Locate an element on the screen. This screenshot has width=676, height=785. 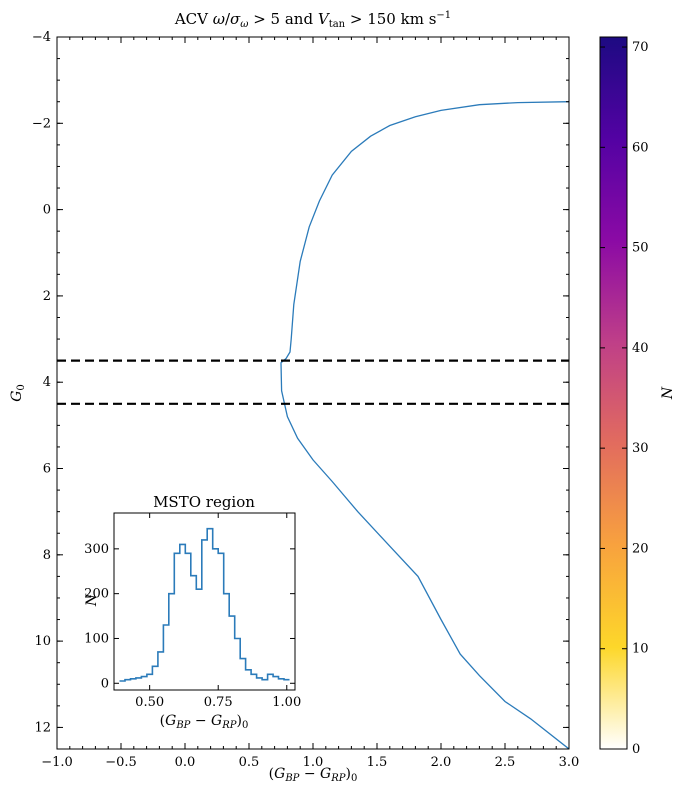
colorbar: 0 10 20 30 40 50 60 70 N is located at coordinates (638, 397).